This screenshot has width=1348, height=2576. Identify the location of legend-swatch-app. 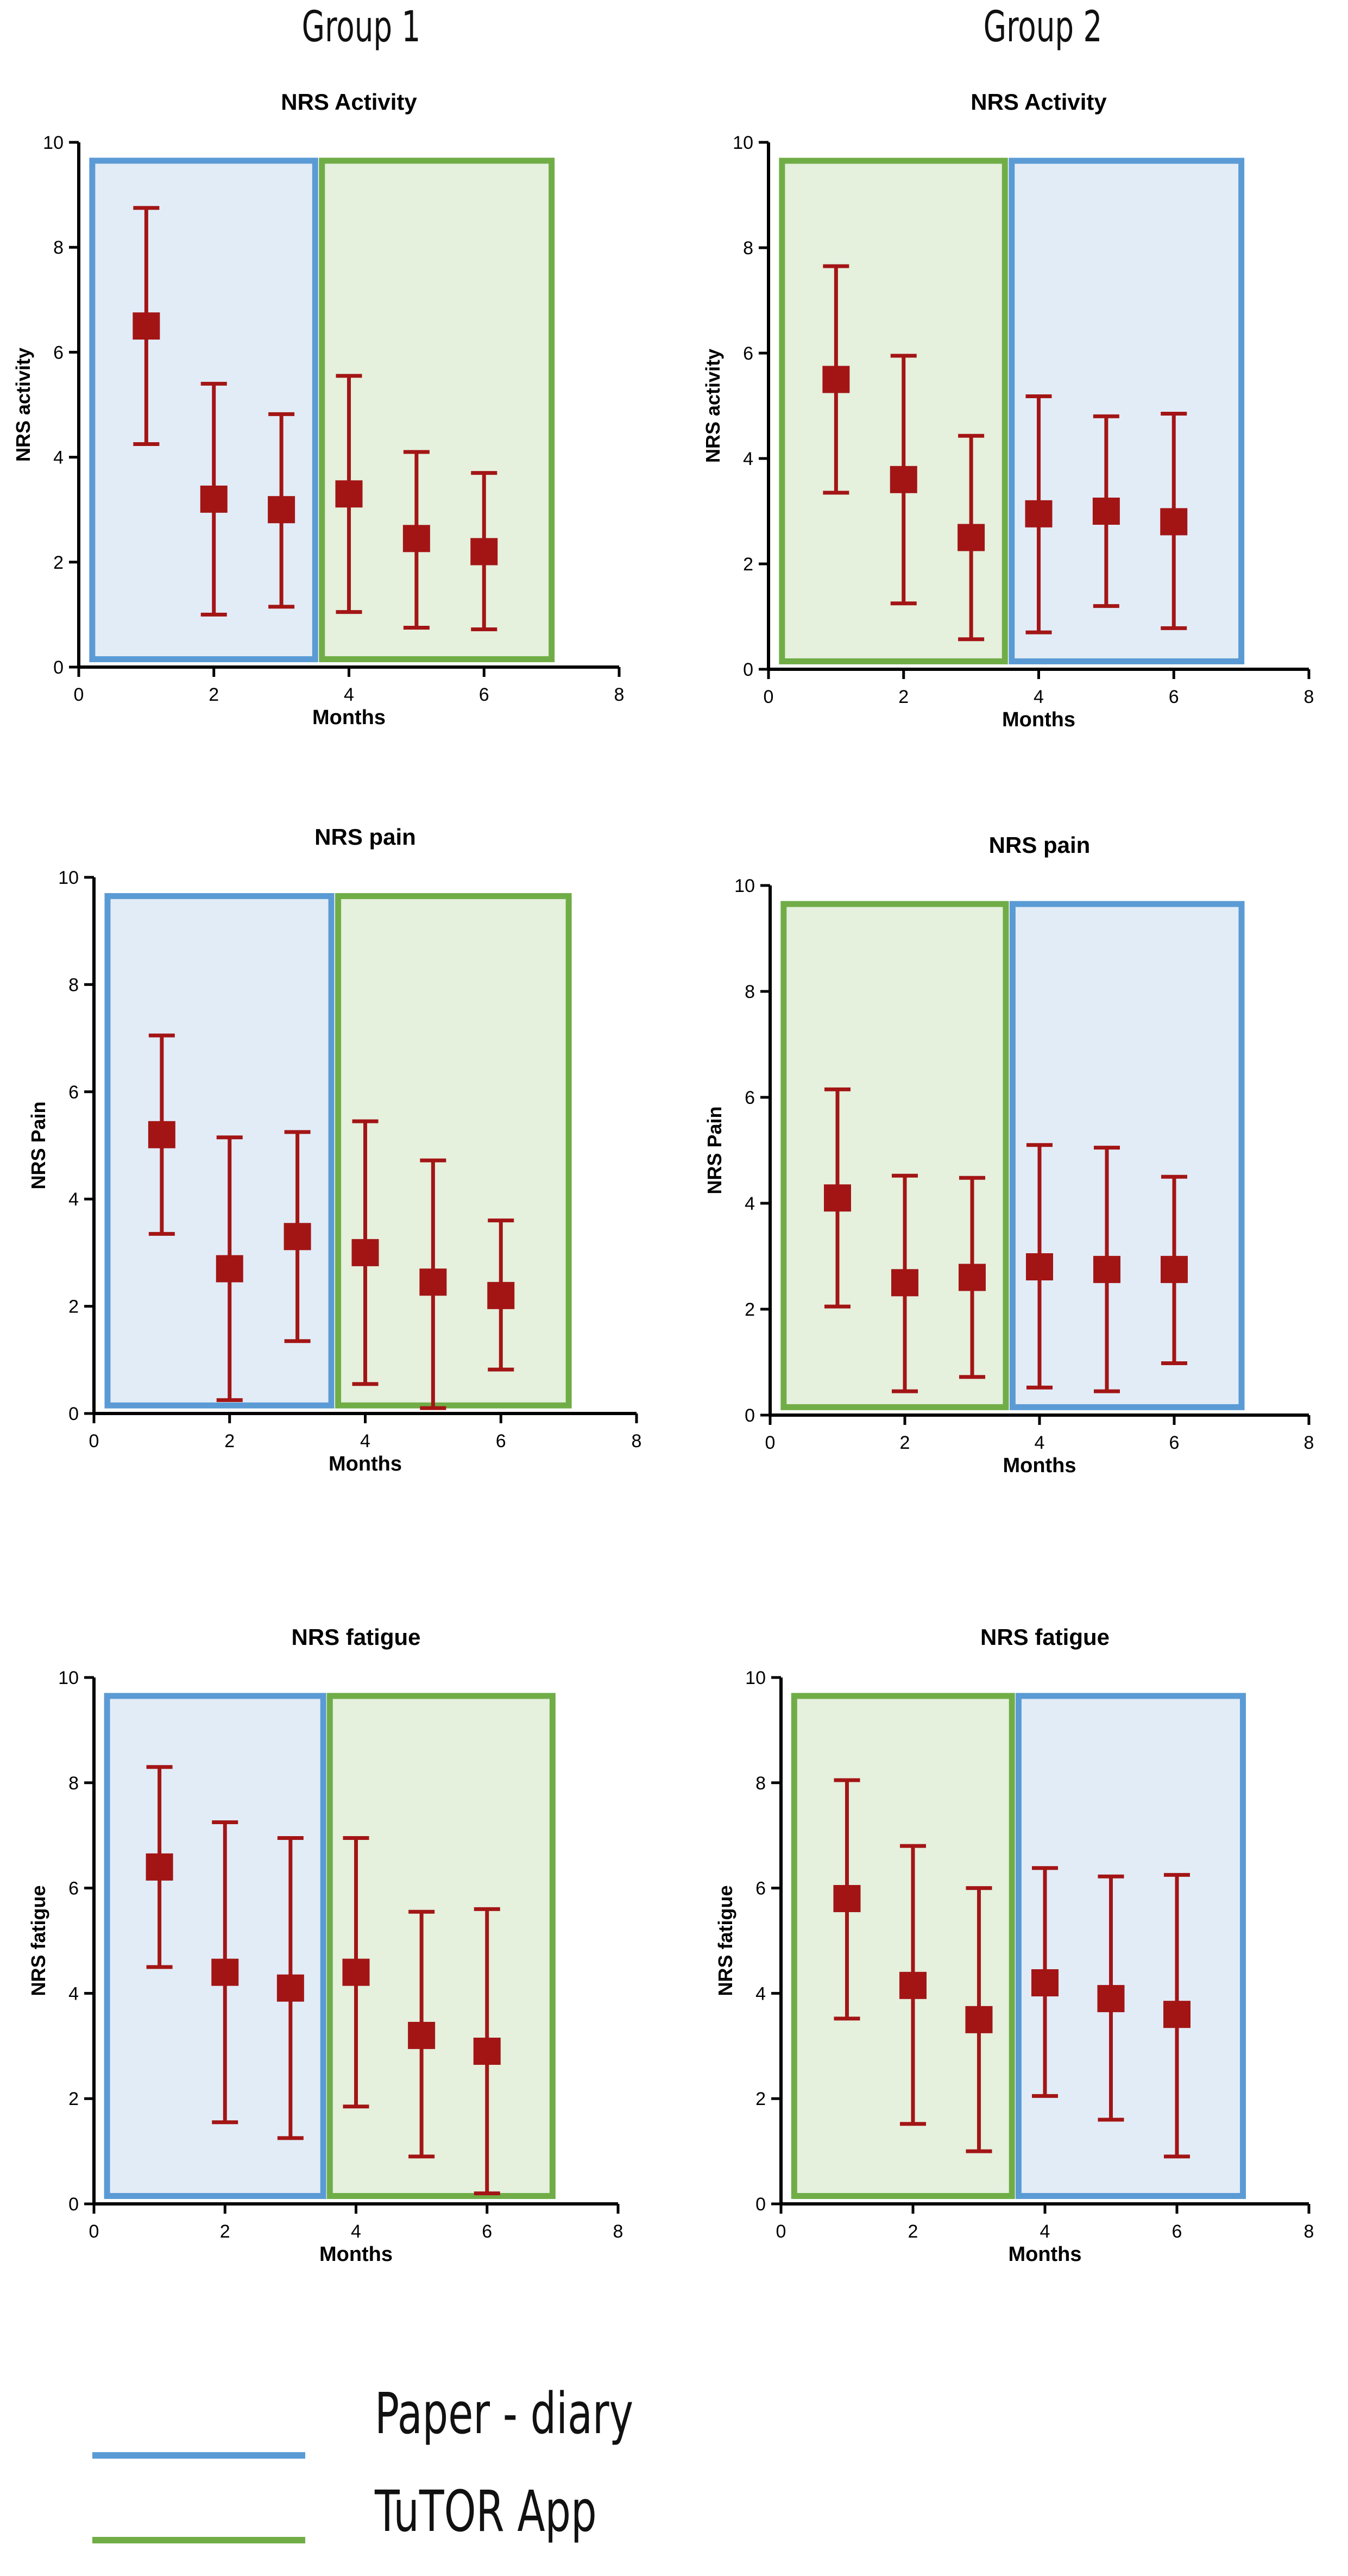
(198, 2540).